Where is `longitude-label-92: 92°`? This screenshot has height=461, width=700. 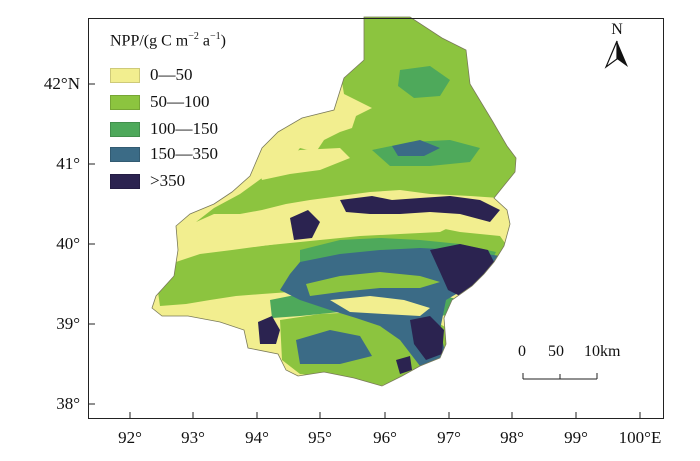
longitude-label-92: 92° is located at coordinates (130, 437).